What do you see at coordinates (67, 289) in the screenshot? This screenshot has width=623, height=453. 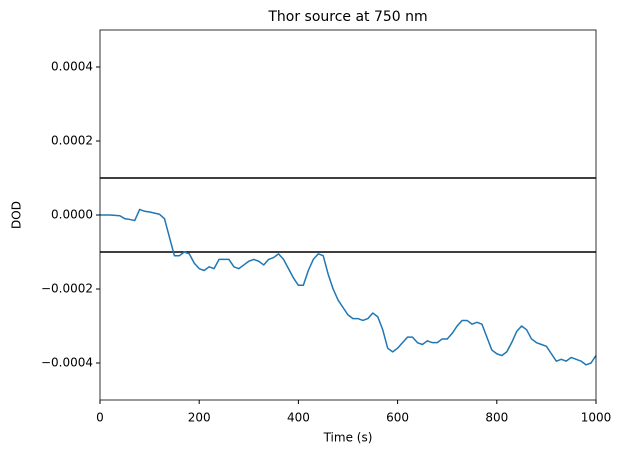 I see `y-tick-label: −0.0002` at bounding box center [67, 289].